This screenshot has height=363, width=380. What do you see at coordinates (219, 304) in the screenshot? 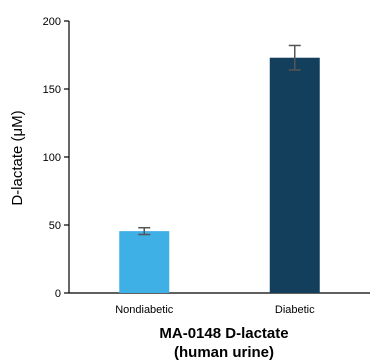
I see `x-axis: Nondiabetic Diabetic` at bounding box center [219, 304].